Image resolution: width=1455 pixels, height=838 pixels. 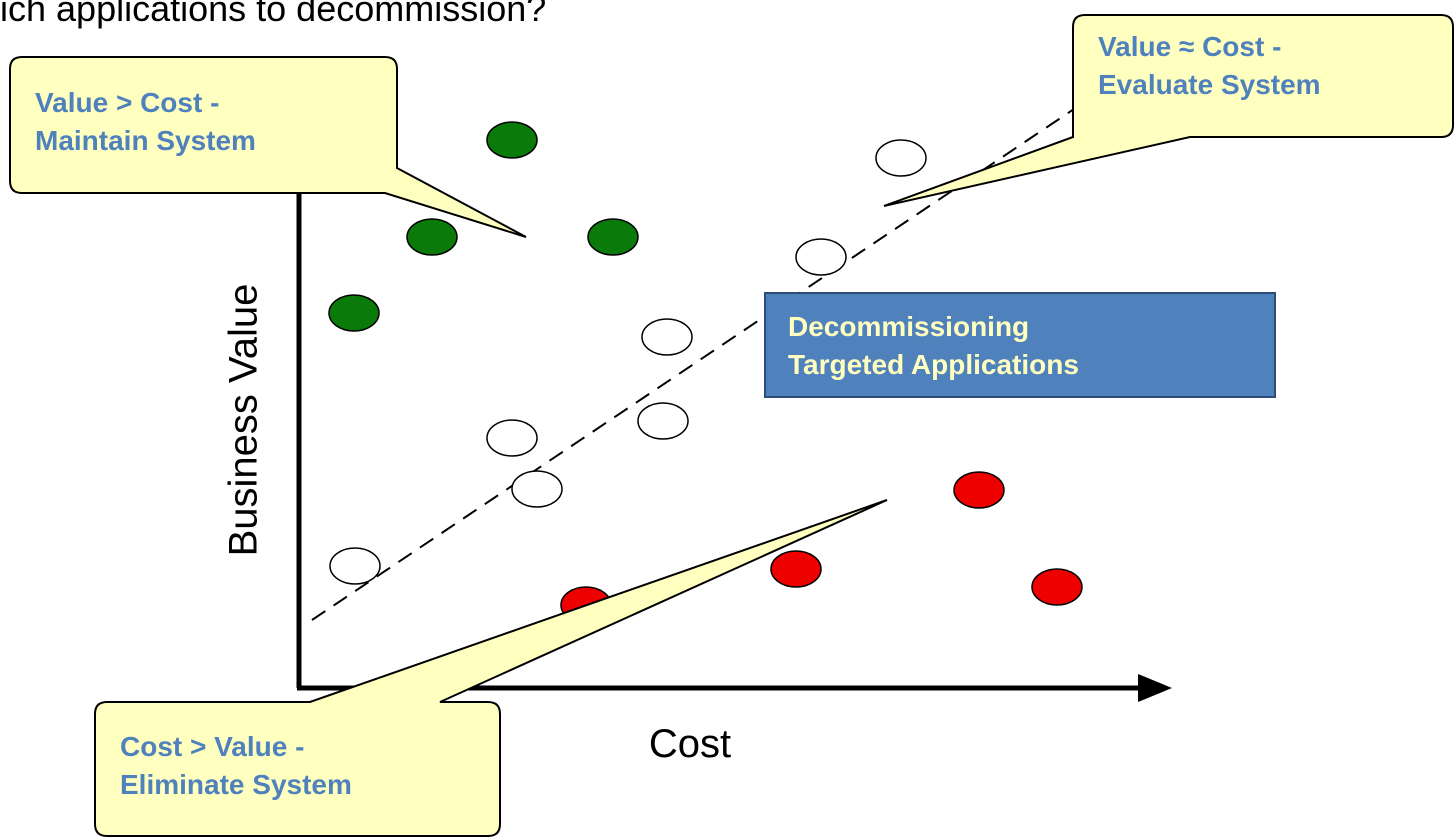 I want to click on evaluate-callout-line2: Evaluate System, so click(x=1209, y=84).